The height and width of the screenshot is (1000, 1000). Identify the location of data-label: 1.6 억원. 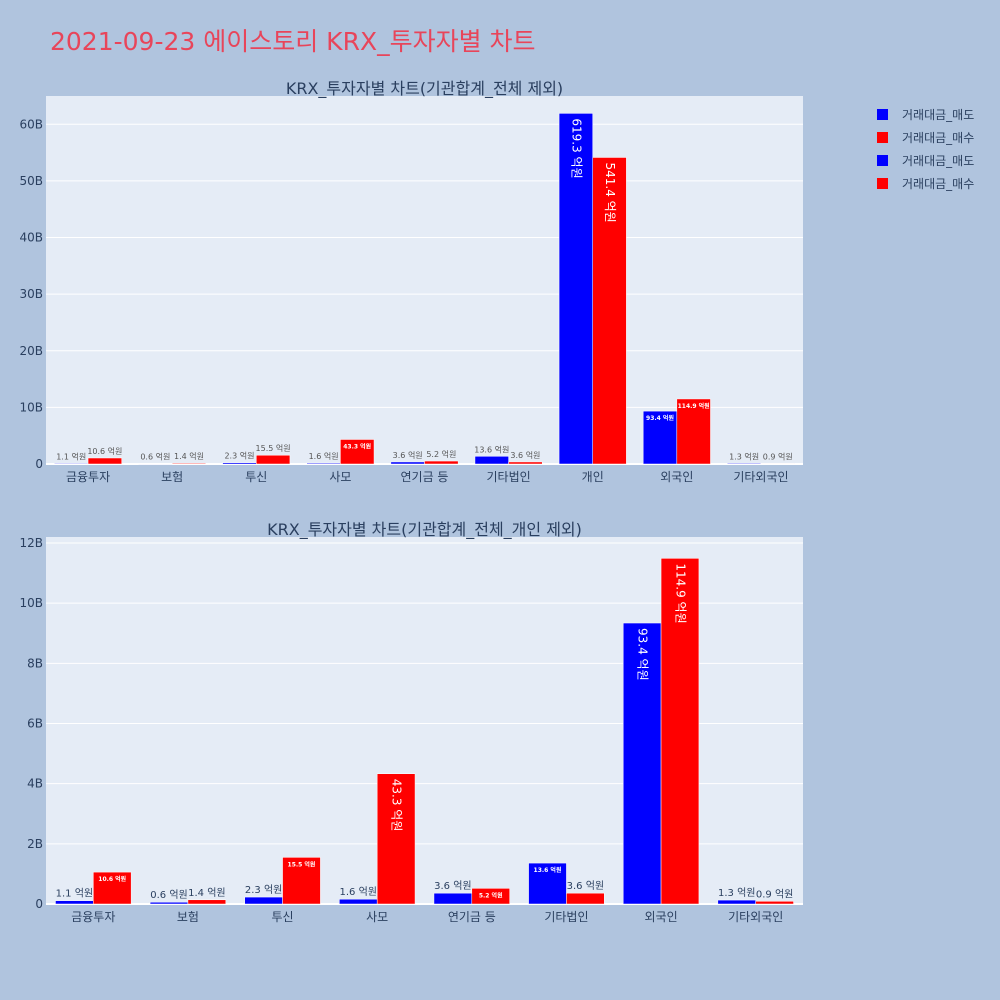
(324, 456).